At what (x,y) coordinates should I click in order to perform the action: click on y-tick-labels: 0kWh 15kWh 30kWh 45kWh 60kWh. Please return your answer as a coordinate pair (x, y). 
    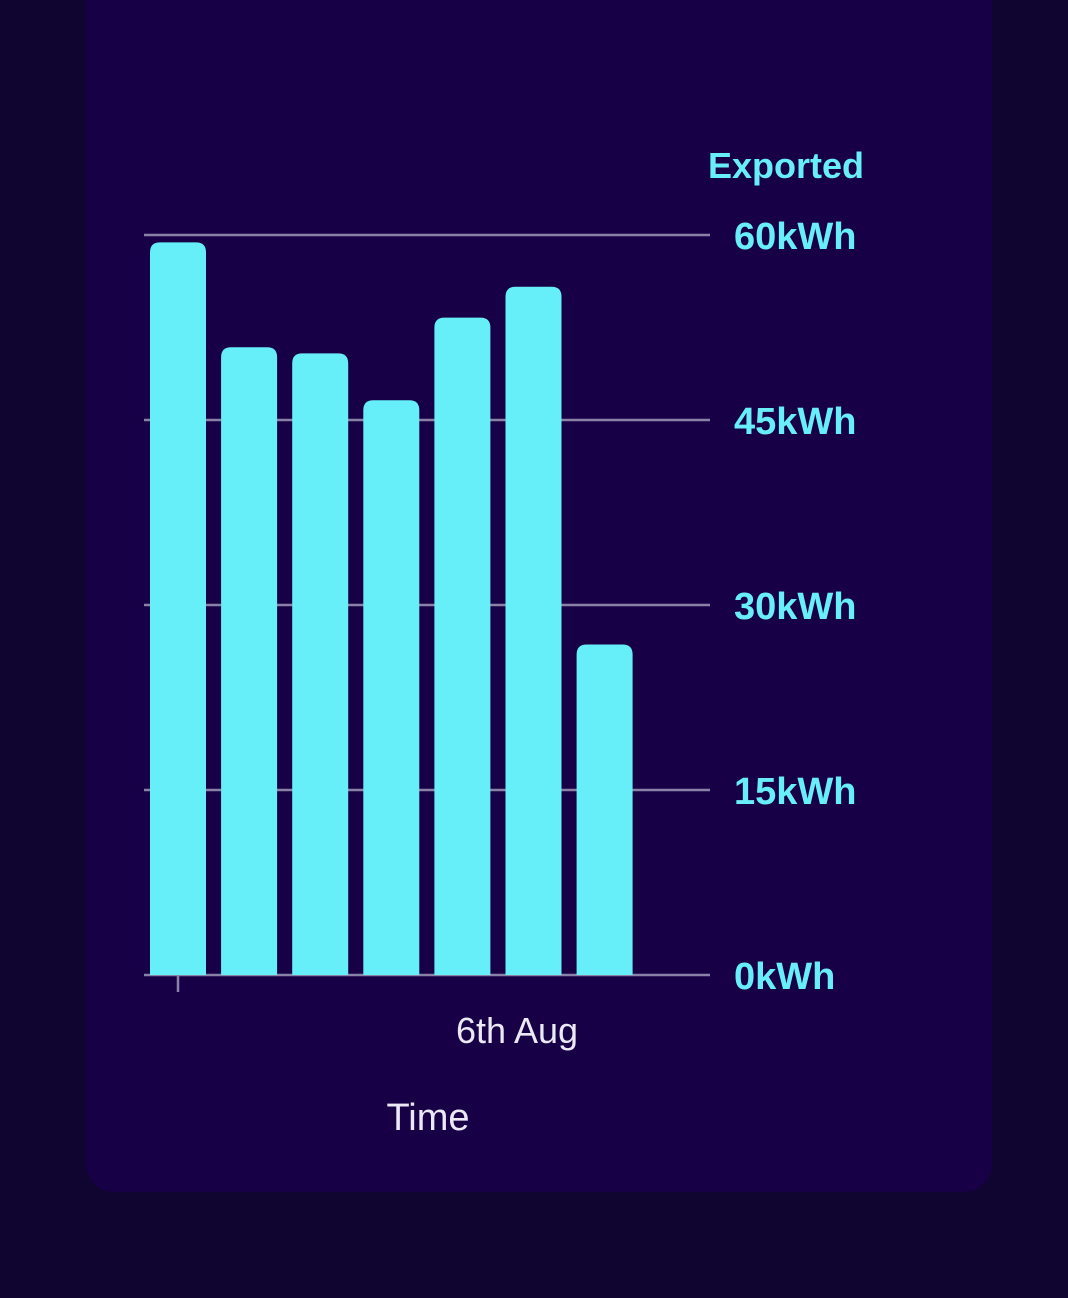
    Looking at the image, I should click on (795, 607).